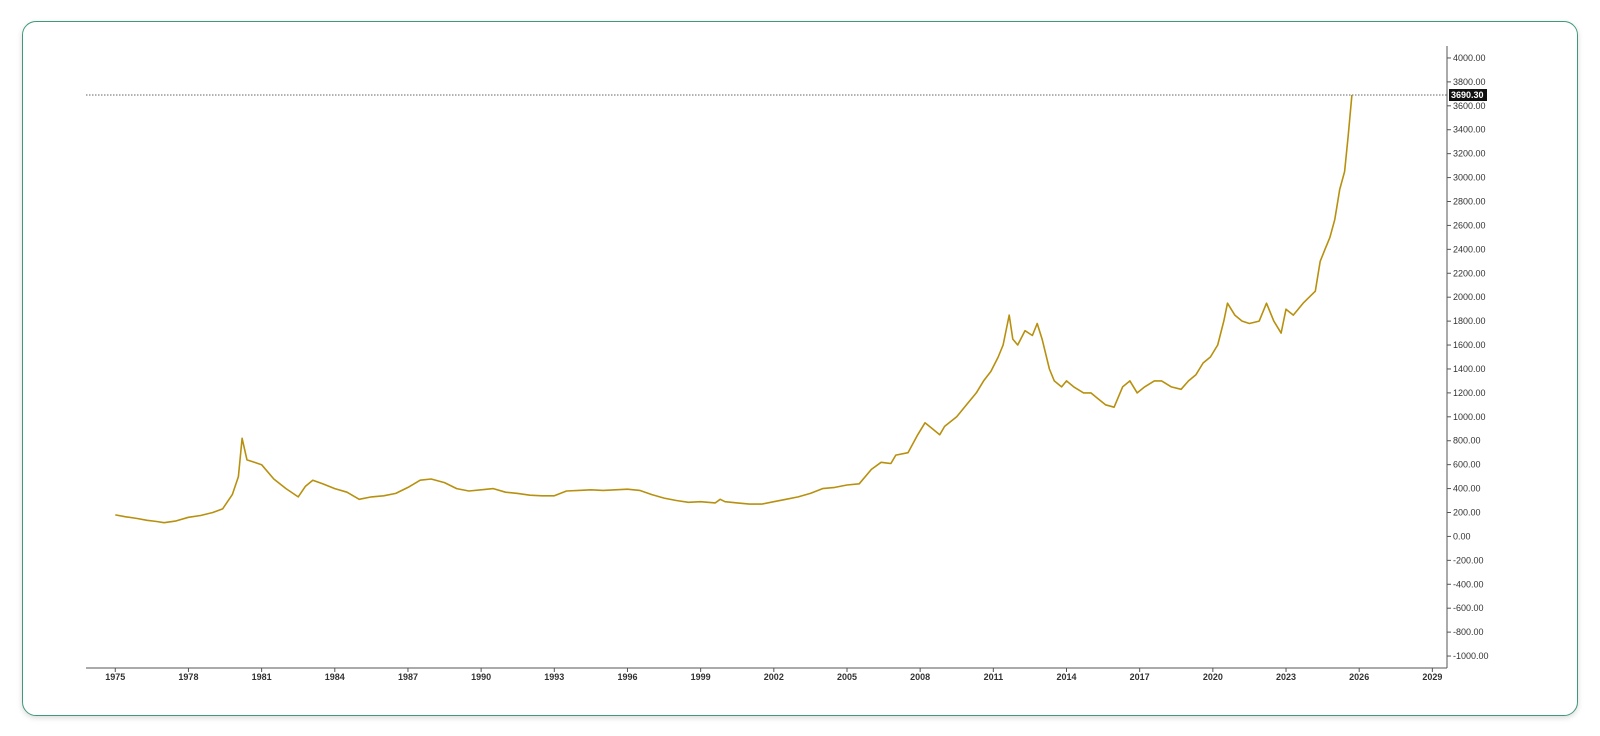 The width and height of the screenshot is (1600, 736). What do you see at coordinates (1469, 106) in the screenshot?
I see `y-tick-label: 3600.00` at bounding box center [1469, 106].